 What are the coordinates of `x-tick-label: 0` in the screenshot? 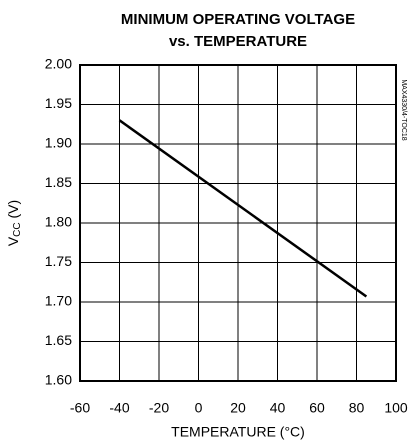 It's located at (199, 408).